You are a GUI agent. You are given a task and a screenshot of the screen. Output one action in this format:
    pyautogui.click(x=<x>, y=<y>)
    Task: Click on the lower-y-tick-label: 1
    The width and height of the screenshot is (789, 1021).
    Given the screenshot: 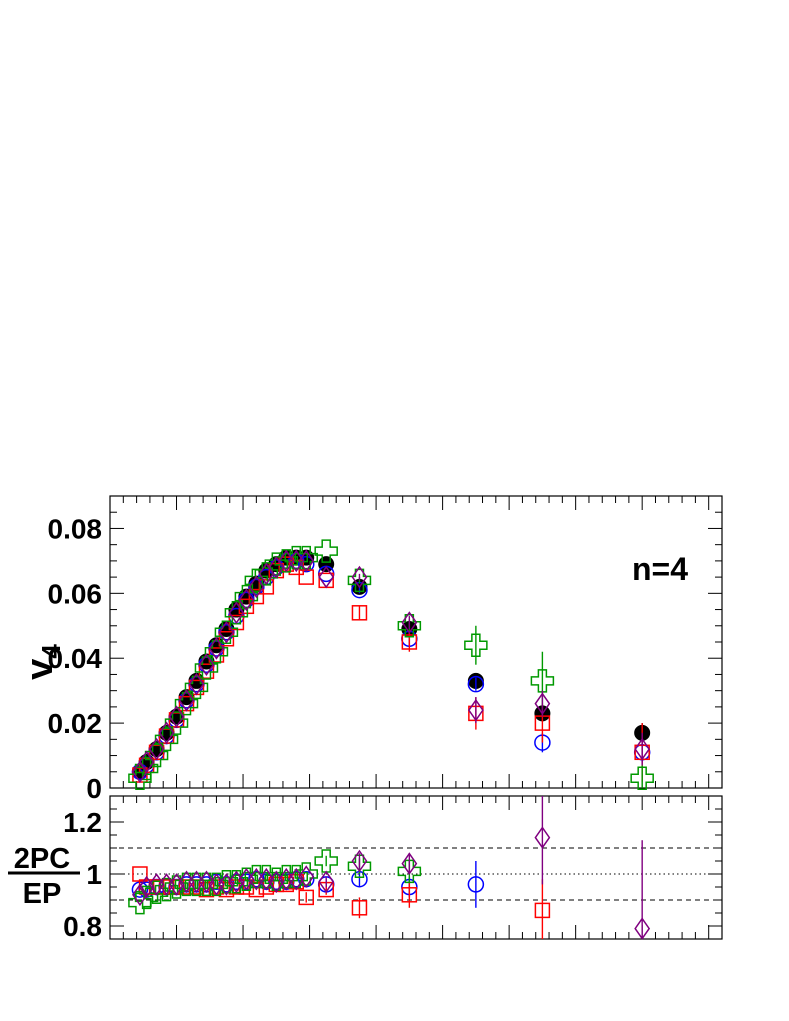 What is the action you would take?
    pyautogui.click(x=94, y=874)
    